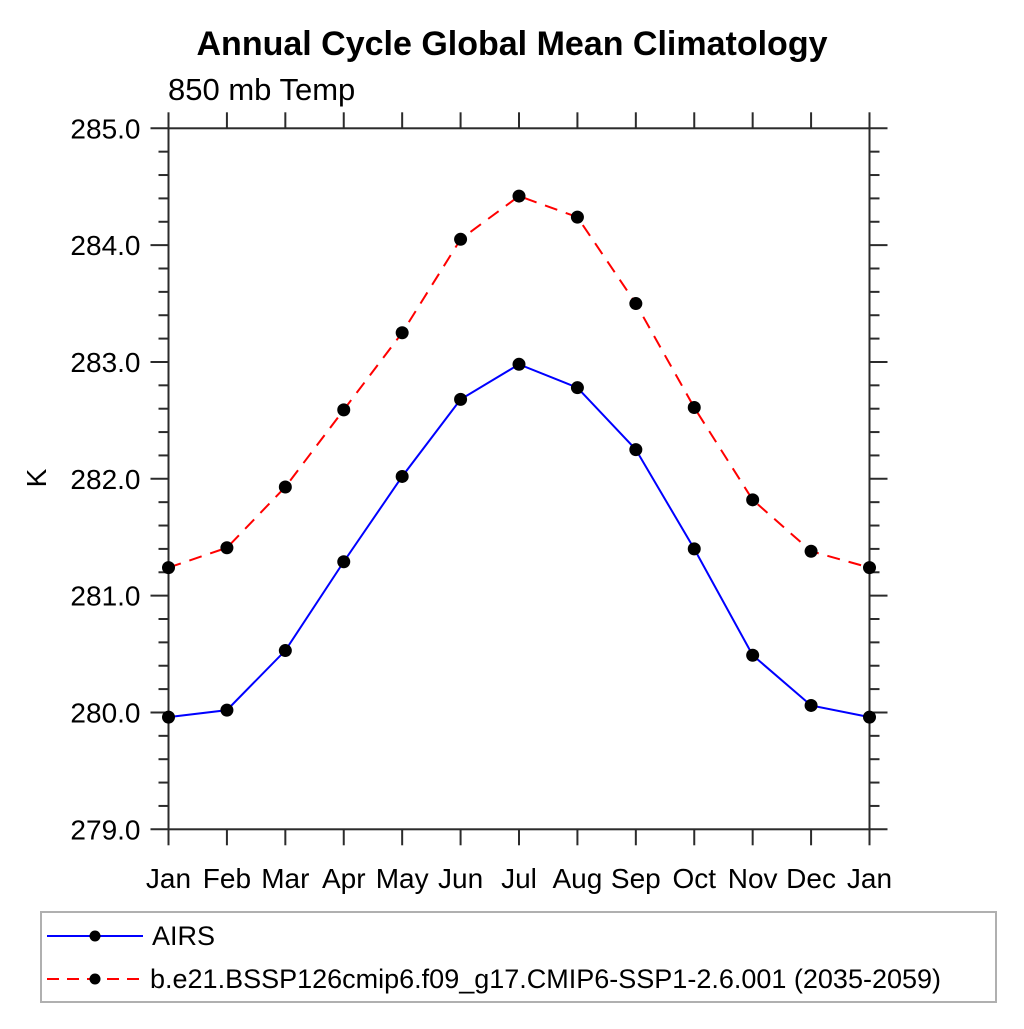 This screenshot has height=1029, width=1024. I want to click on x-tick-label: Jun, so click(460, 878).